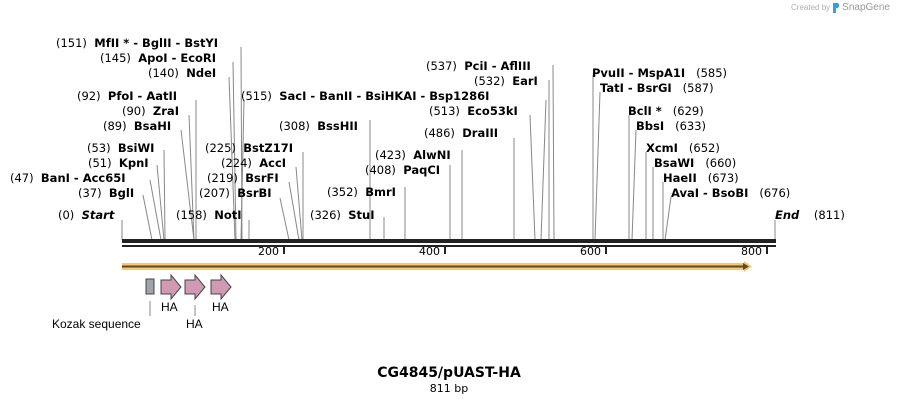 Image resolution: width=898 pixels, height=405 pixels. I want to click on site-label: (145) ApoI - EcoRI, so click(158, 58).